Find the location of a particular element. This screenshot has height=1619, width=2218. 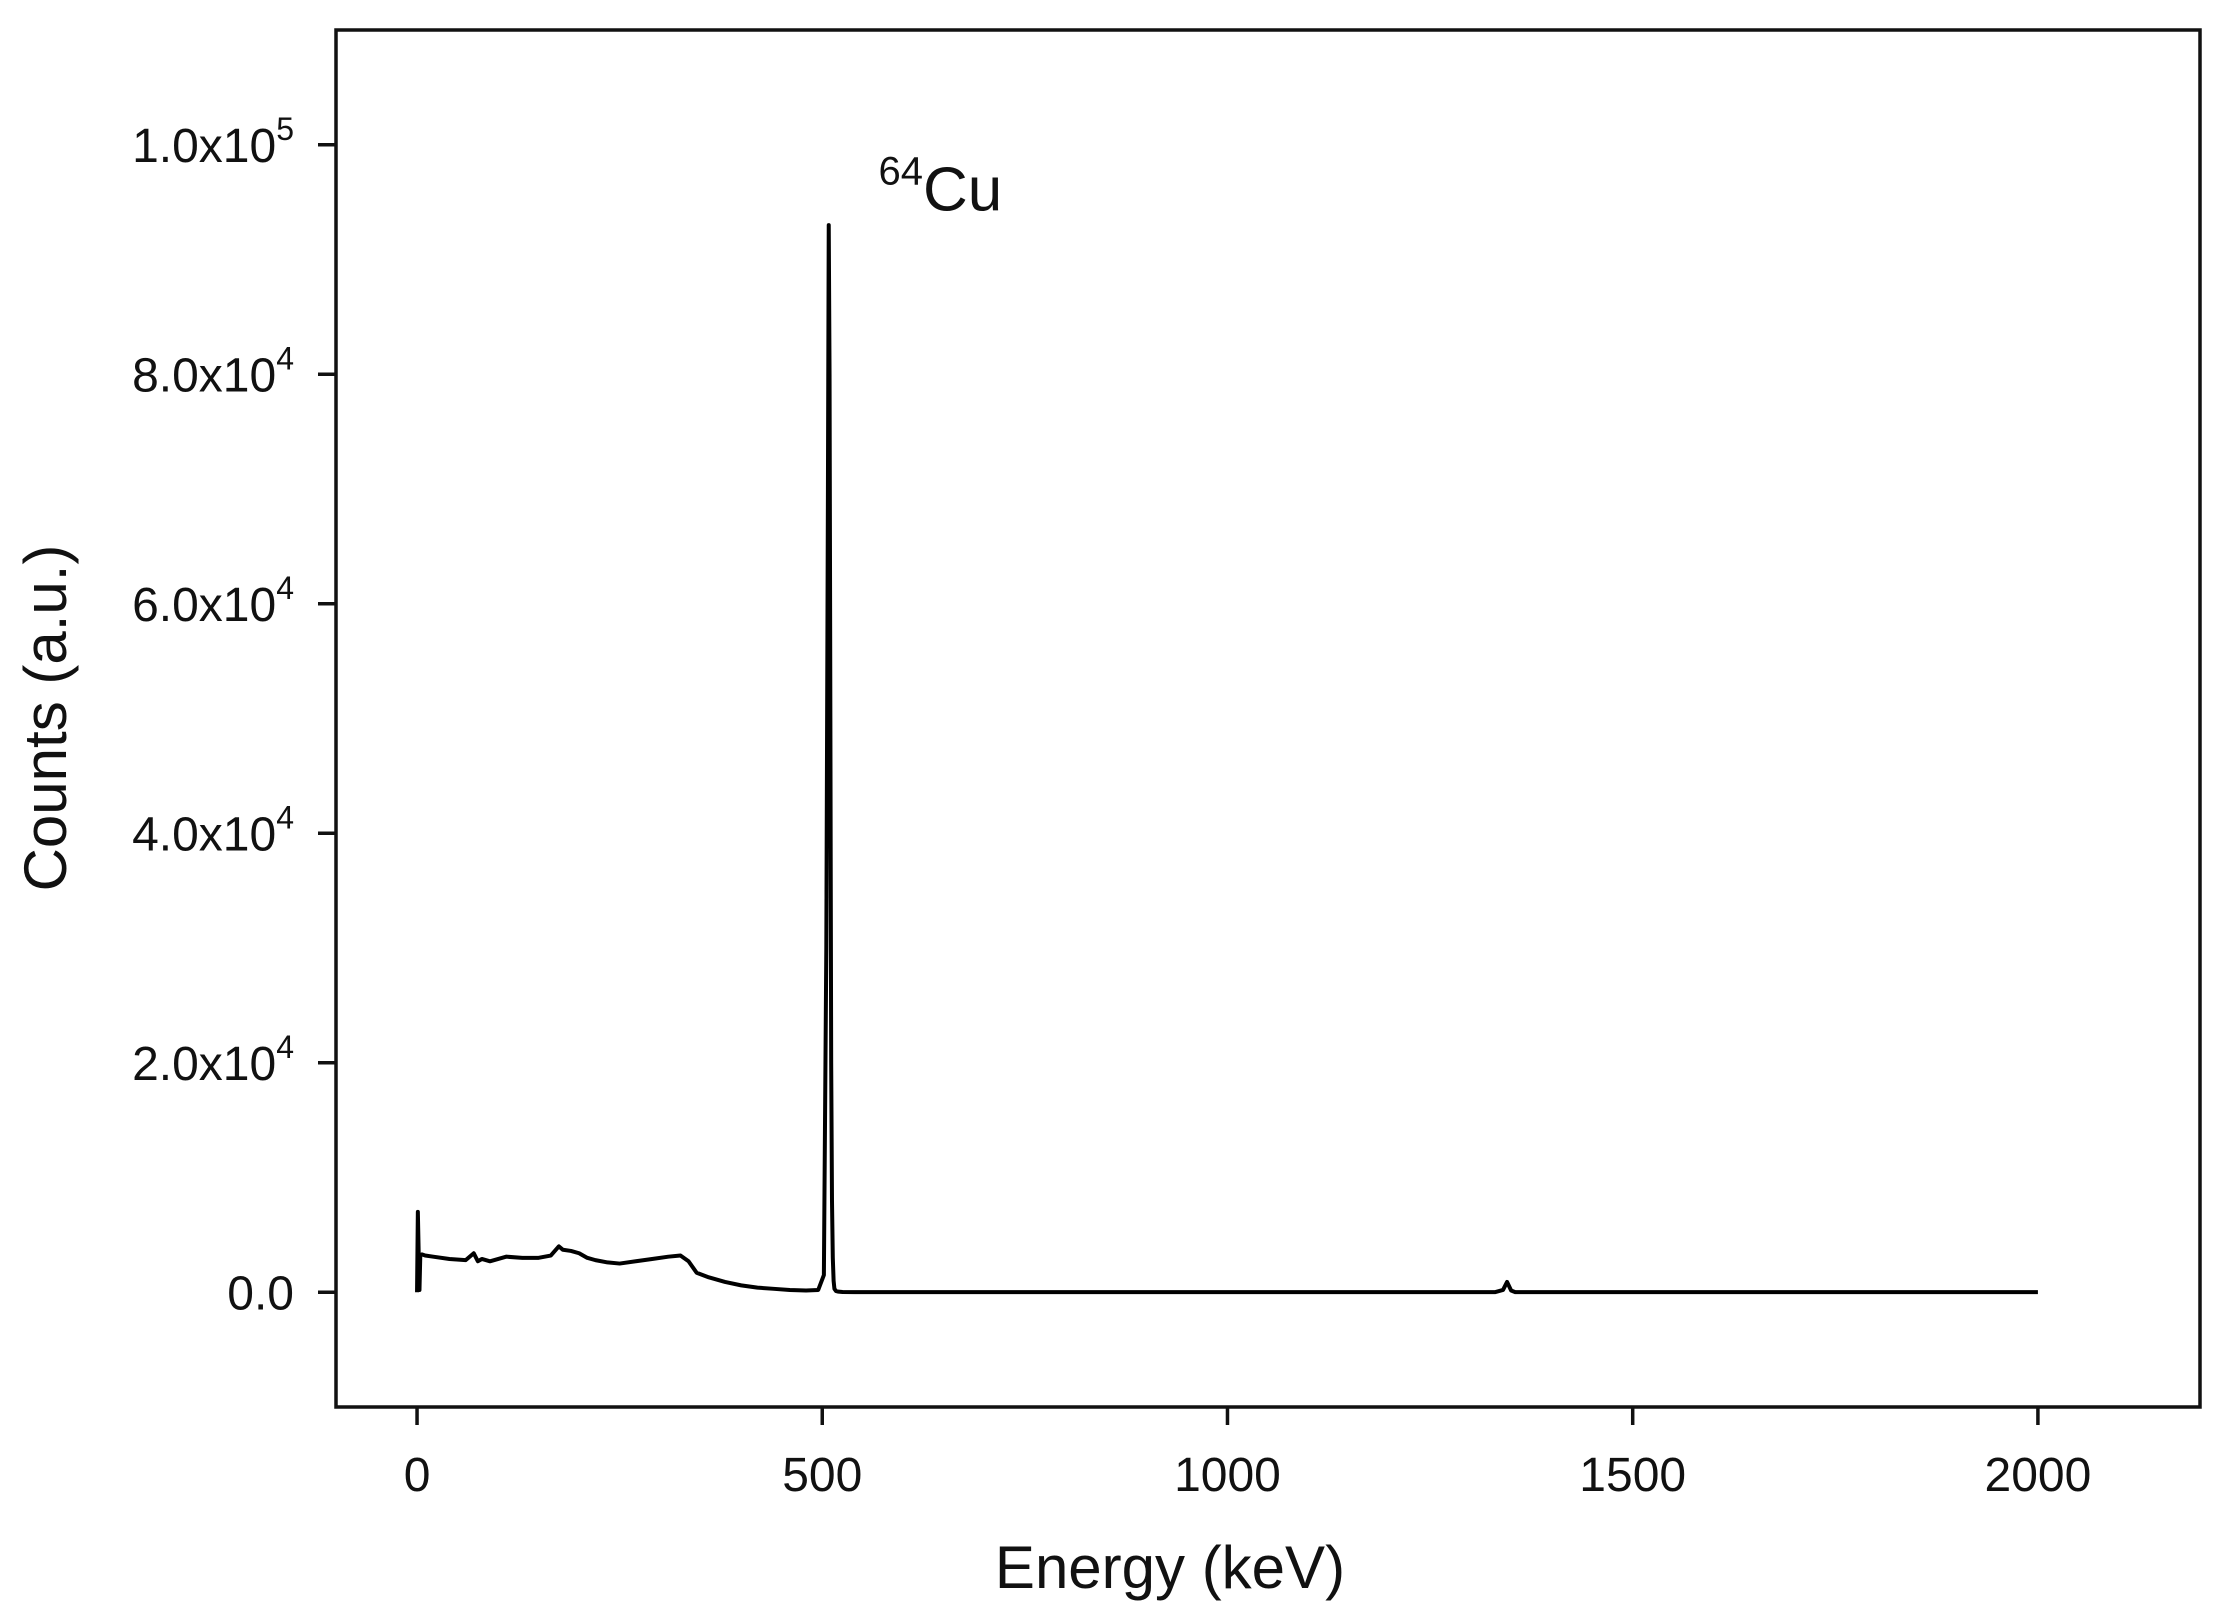

x-tick-label: 1500 is located at coordinates (1632, 1475).